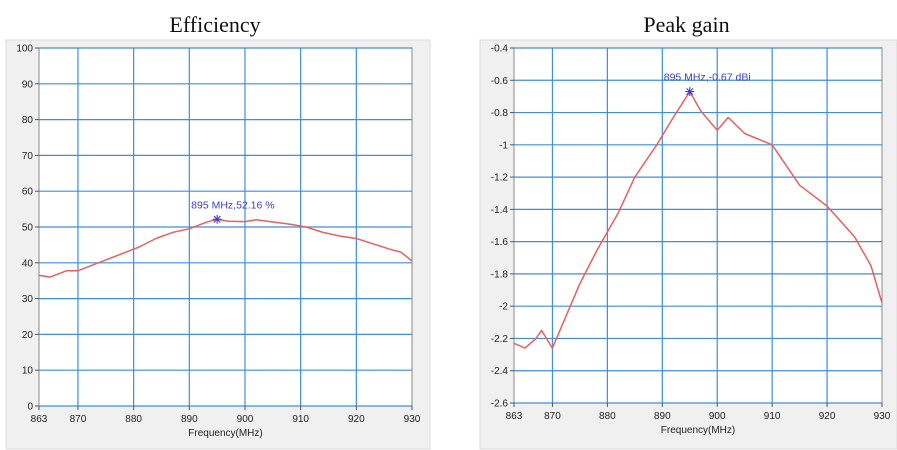  I want to click on y-tick-label: 80, so click(28, 120).